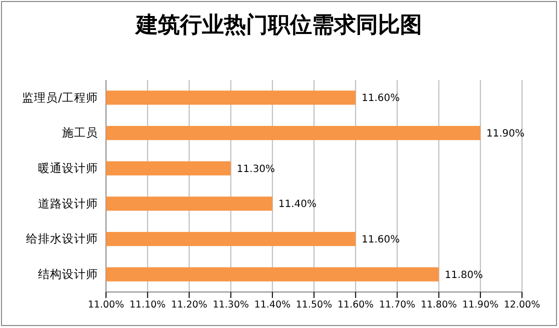  Describe the element at coordinates (297, 204) in the screenshot. I see `data-label: 11.40%` at that location.